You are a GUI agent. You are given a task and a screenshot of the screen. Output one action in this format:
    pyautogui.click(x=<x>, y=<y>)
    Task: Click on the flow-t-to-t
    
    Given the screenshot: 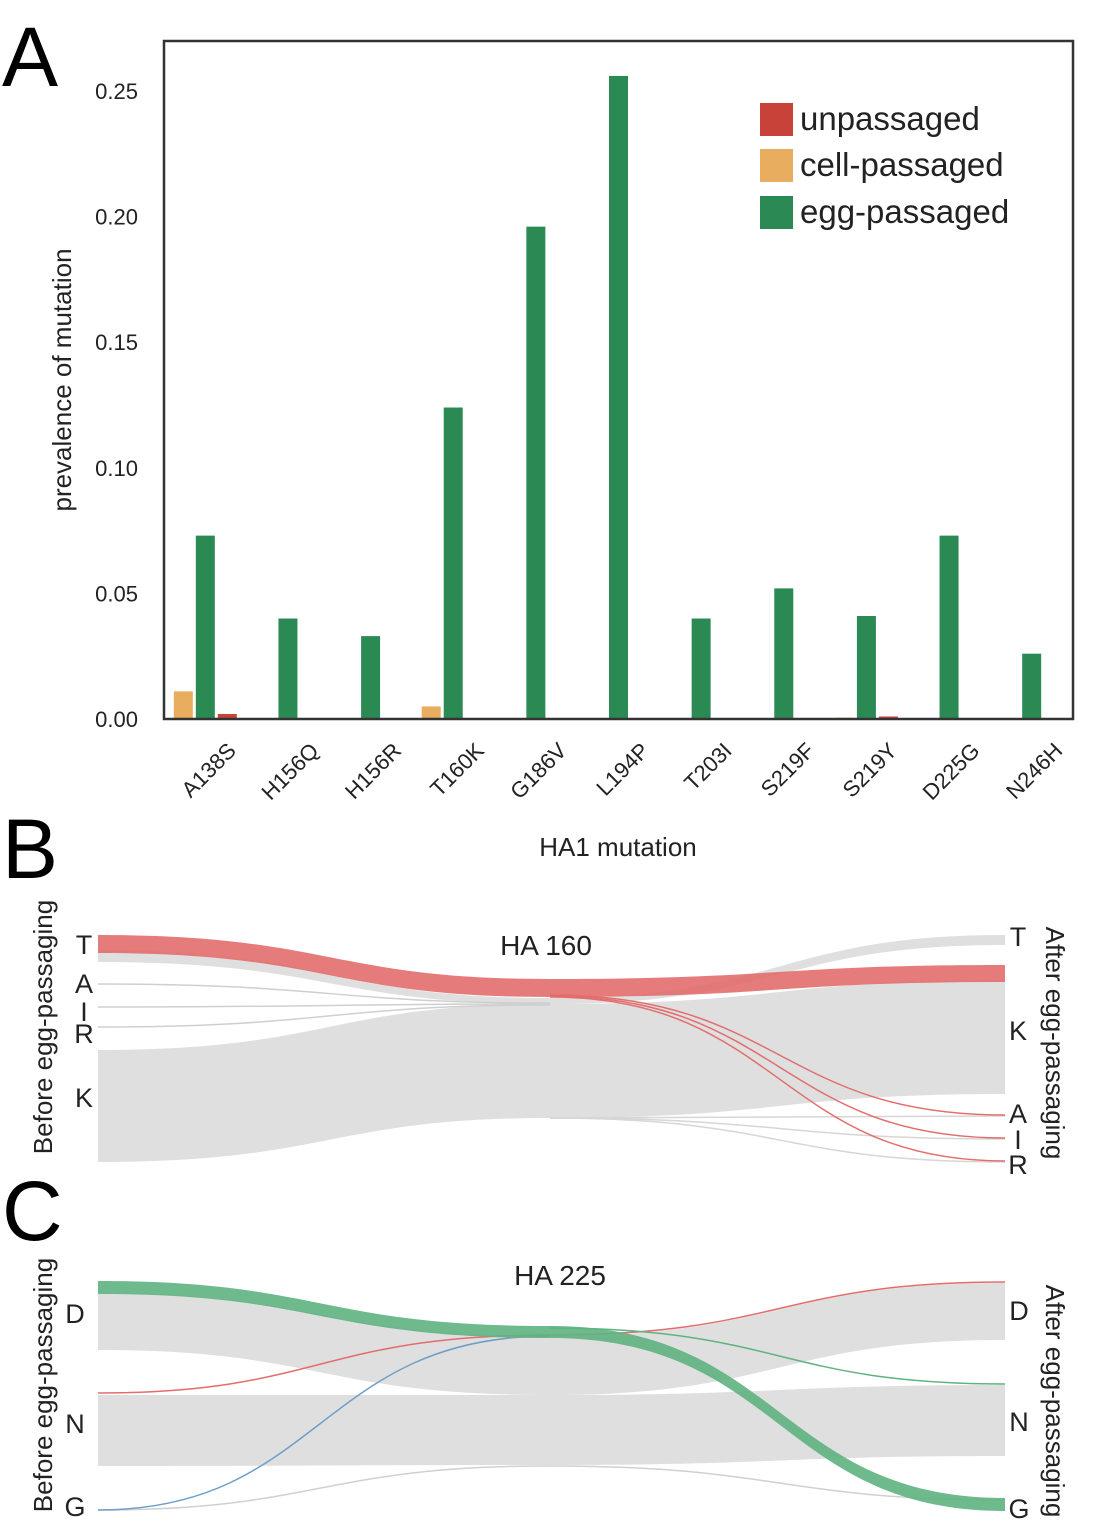 What is the action you would take?
    pyautogui.click(x=551, y=969)
    